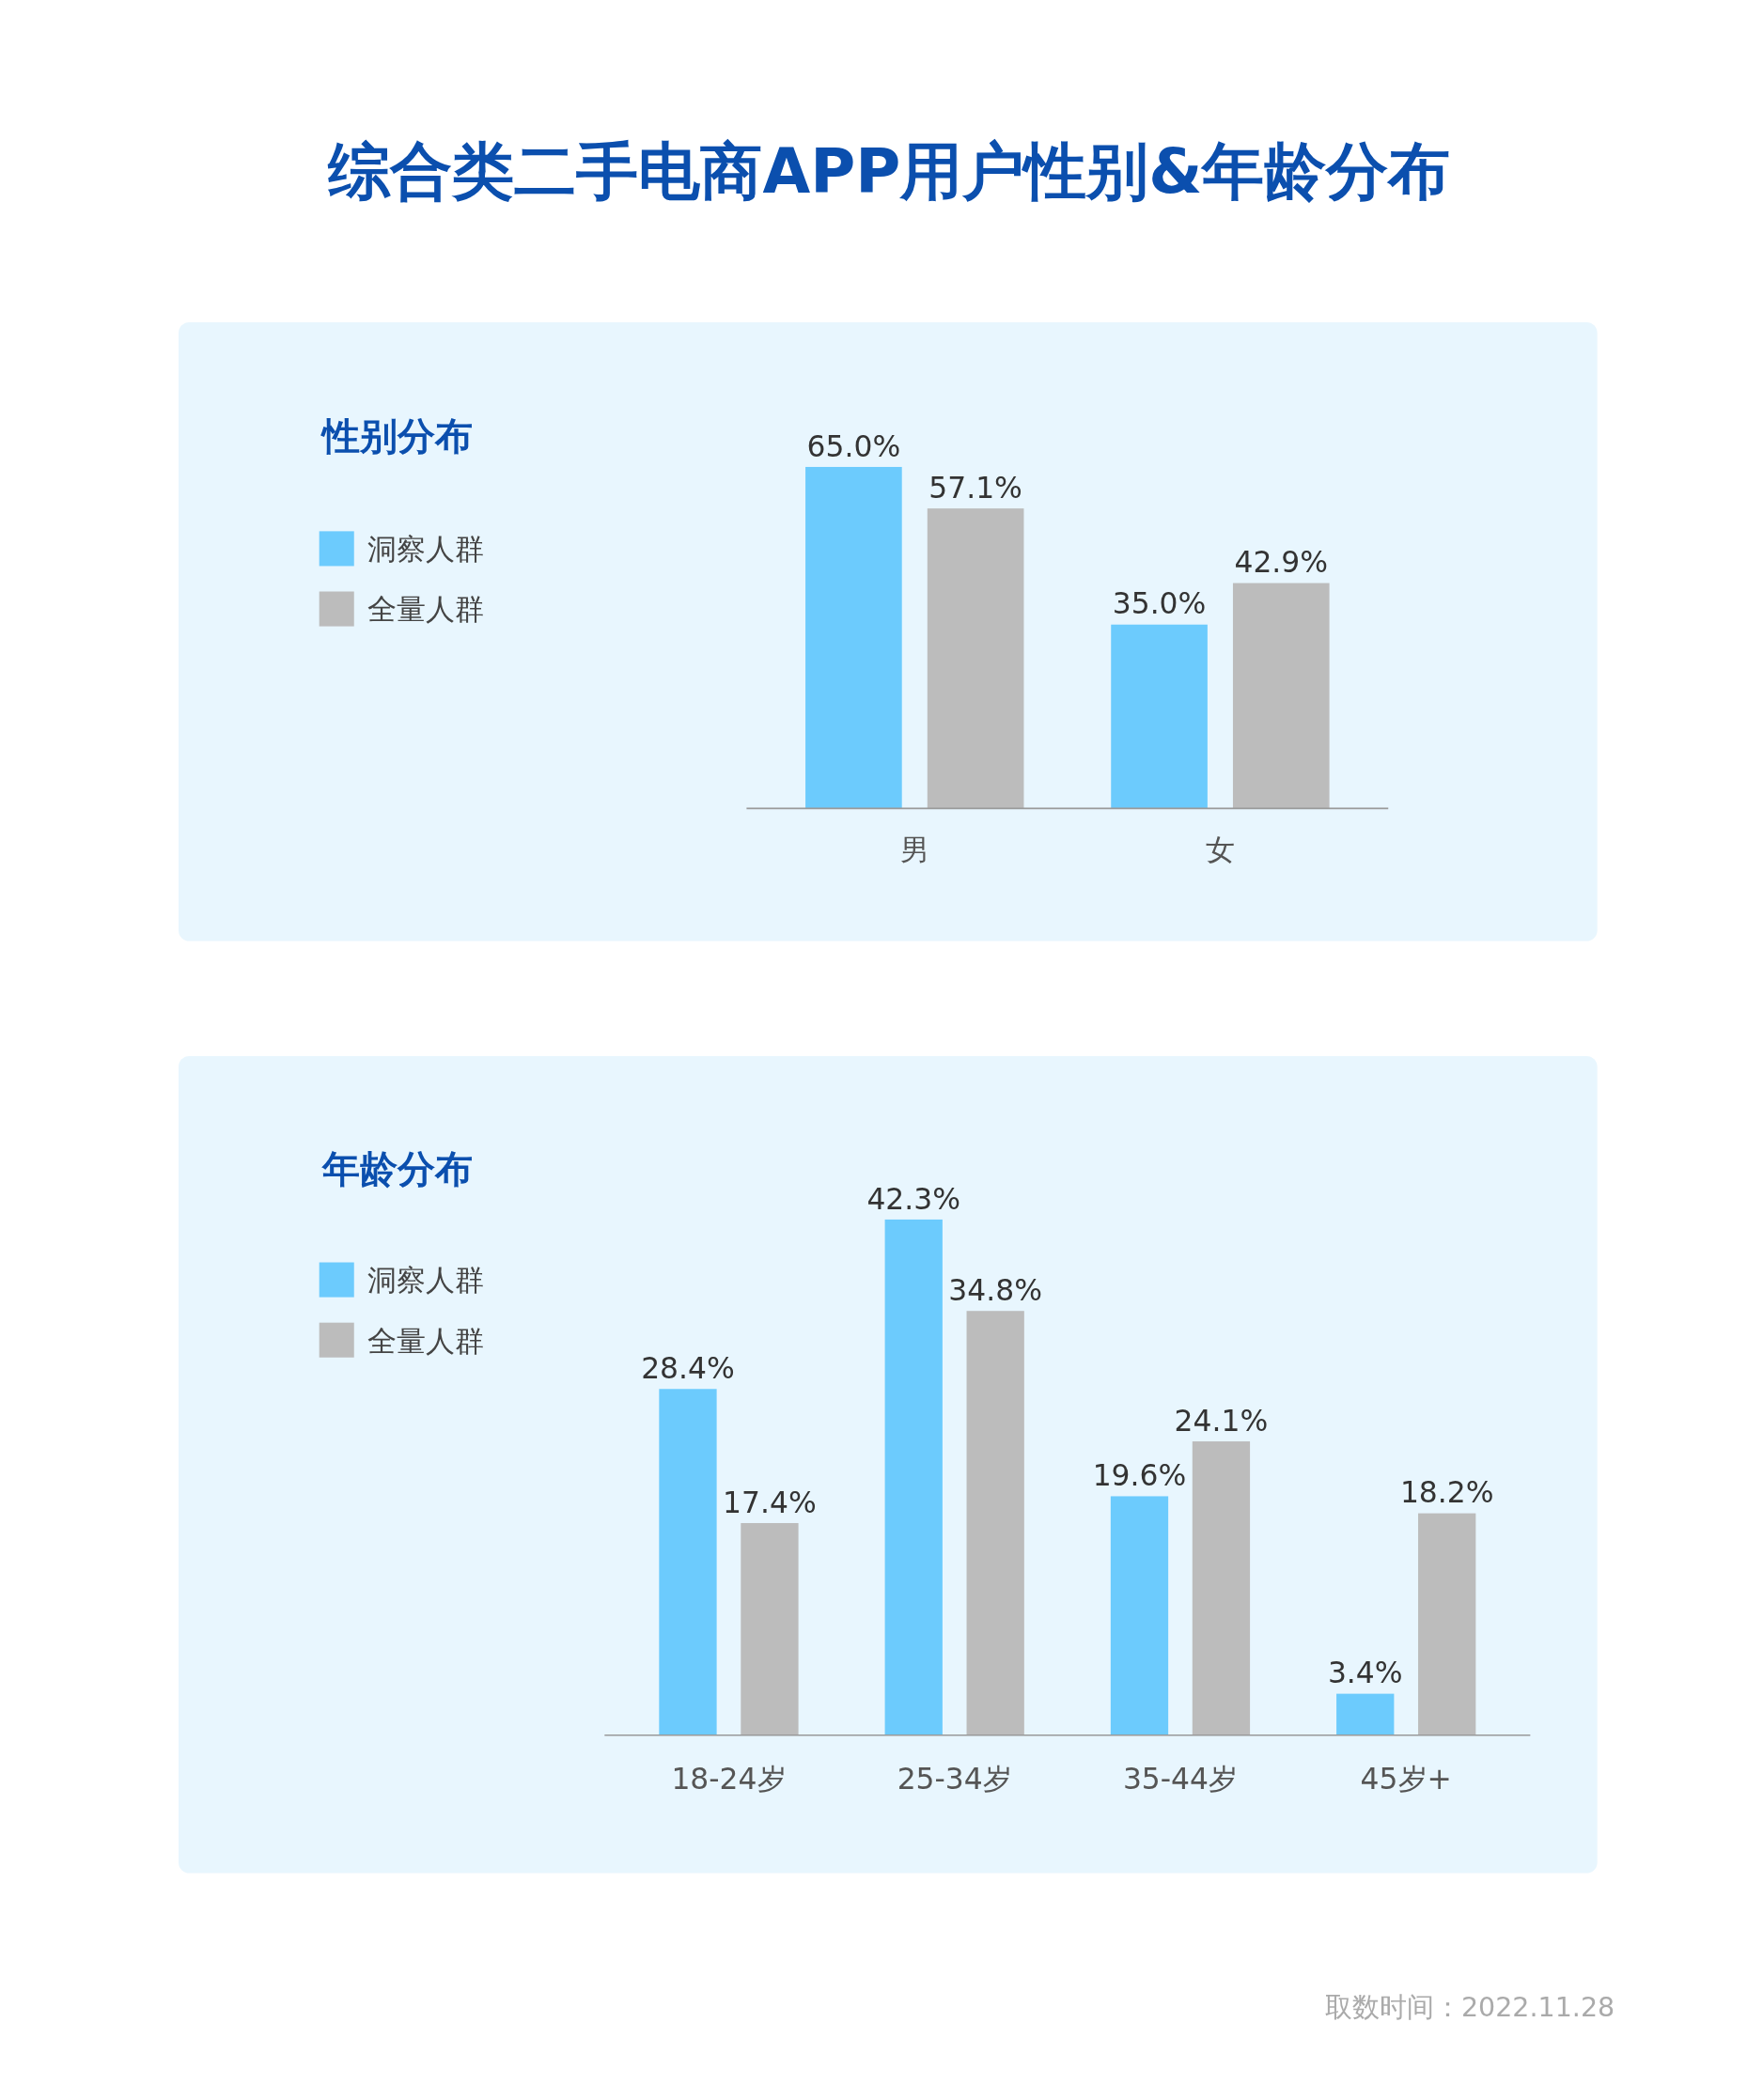  What do you see at coordinates (396, 436) in the screenshot?
I see `legend-title: 性别分布` at bounding box center [396, 436].